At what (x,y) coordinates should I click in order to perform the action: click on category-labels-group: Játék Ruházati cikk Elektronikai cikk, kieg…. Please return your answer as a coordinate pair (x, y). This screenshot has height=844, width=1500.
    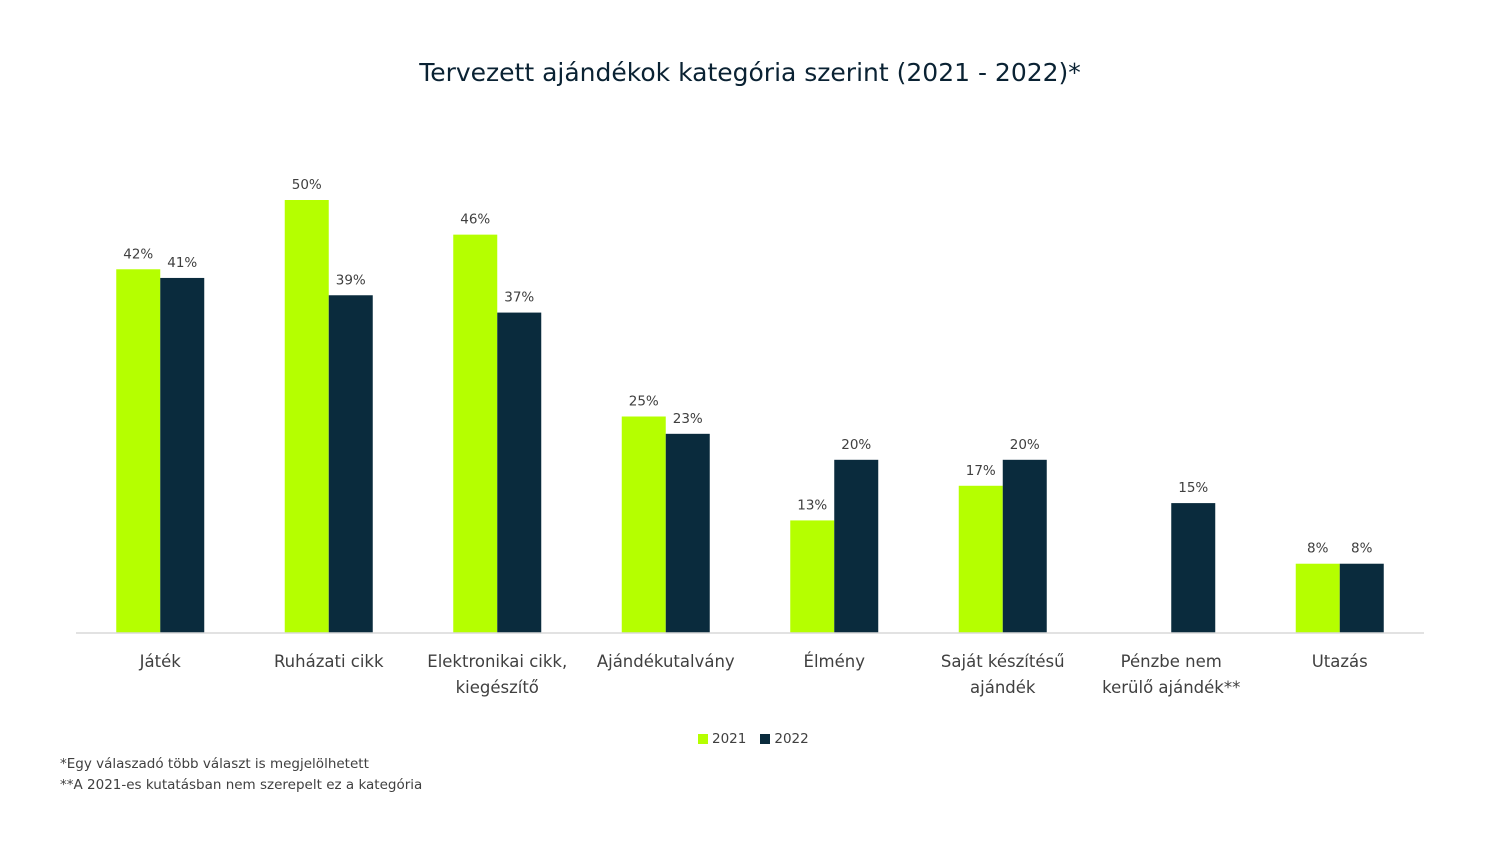
    Looking at the image, I should click on (753, 674).